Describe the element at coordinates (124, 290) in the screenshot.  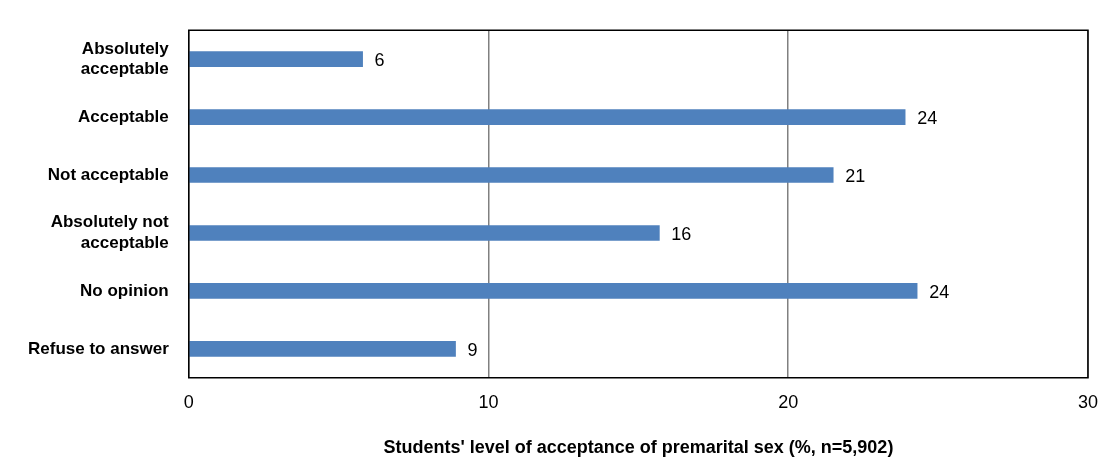
I see `y-tick-label: No opinion` at that location.